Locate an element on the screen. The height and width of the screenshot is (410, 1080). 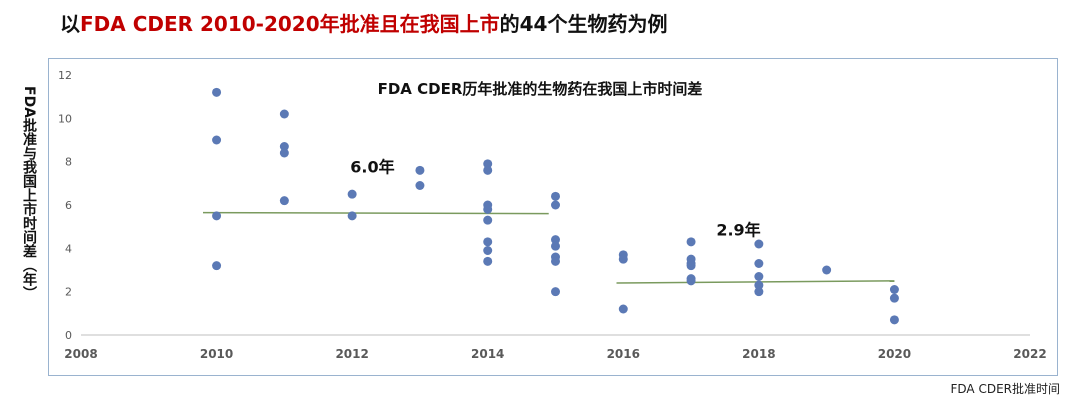
y-tick-label: 10 is located at coordinates (65, 118).